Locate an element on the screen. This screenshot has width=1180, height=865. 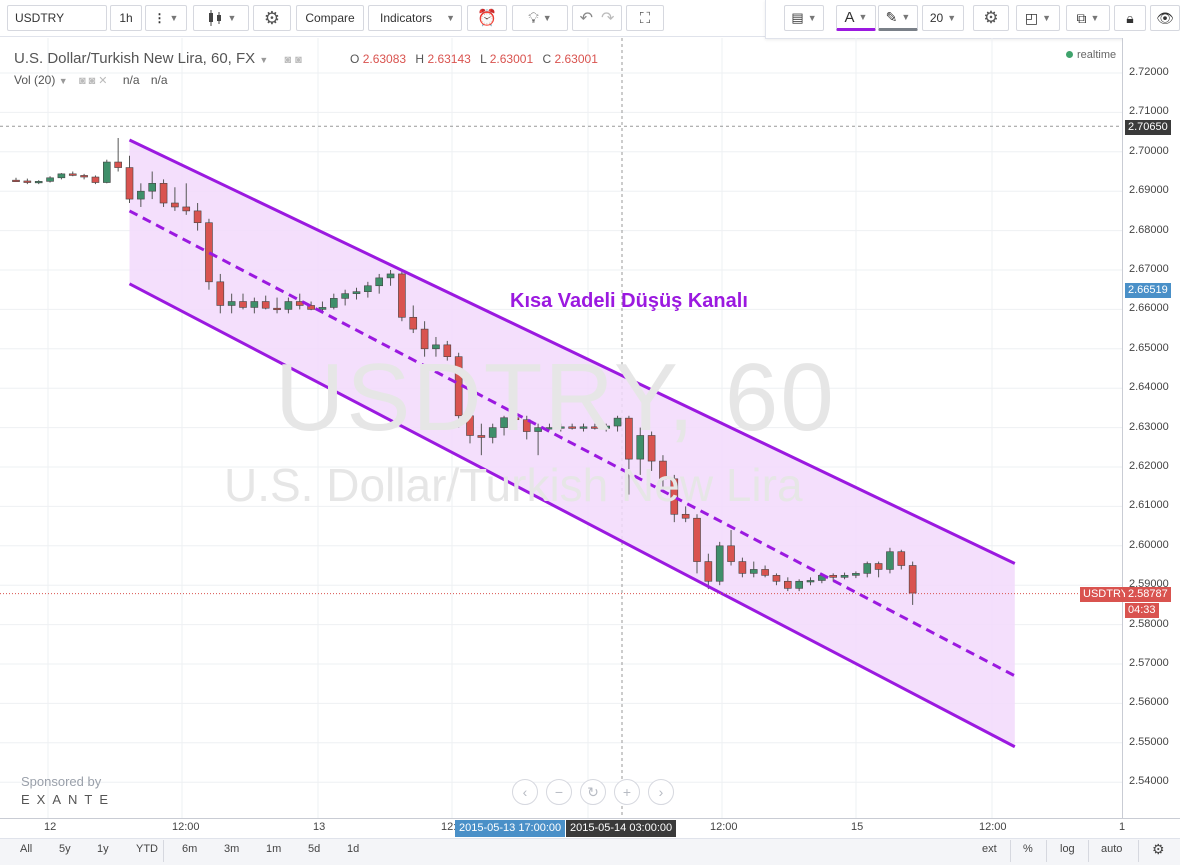
clone-button: ⧉ ▼ is located at coordinates (1088, 18).